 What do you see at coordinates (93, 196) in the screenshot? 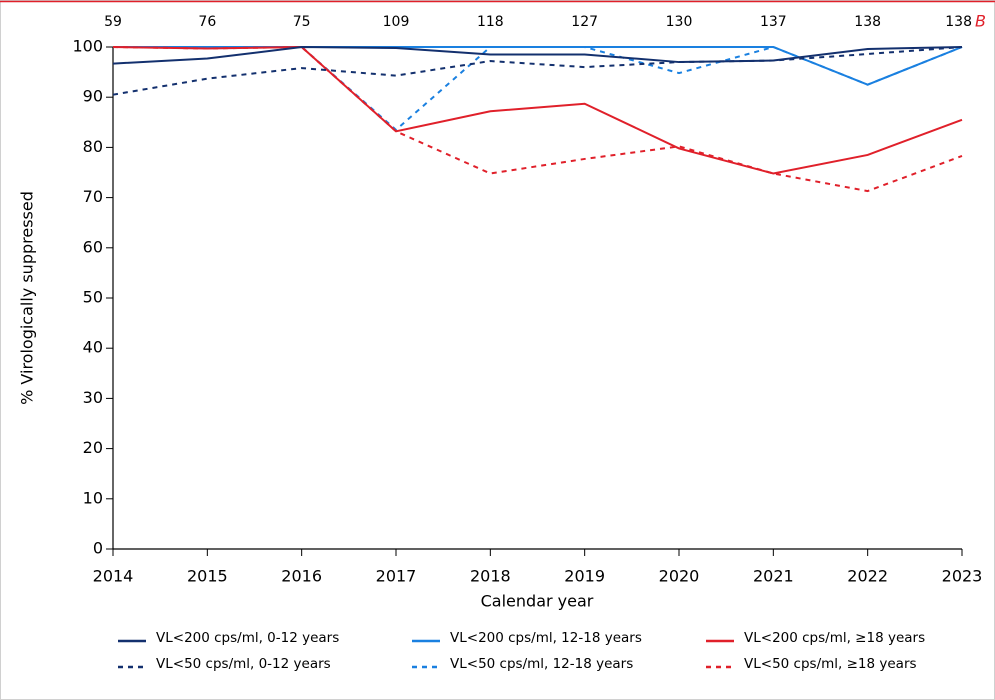
I see `y-tick-label: 70` at bounding box center [93, 196].